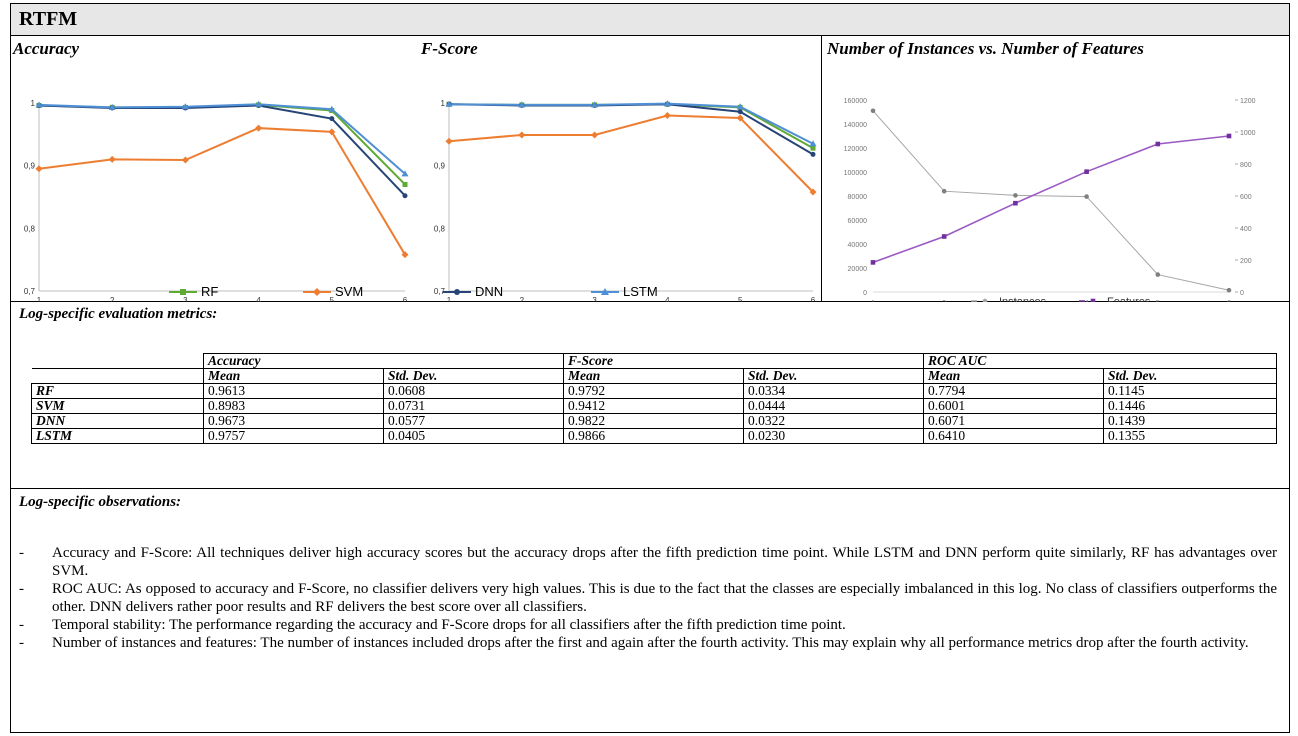  What do you see at coordinates (1190, 406) in the screenshot?
I see `table-cell: 0.1446` at bounding box center [1190, 406].